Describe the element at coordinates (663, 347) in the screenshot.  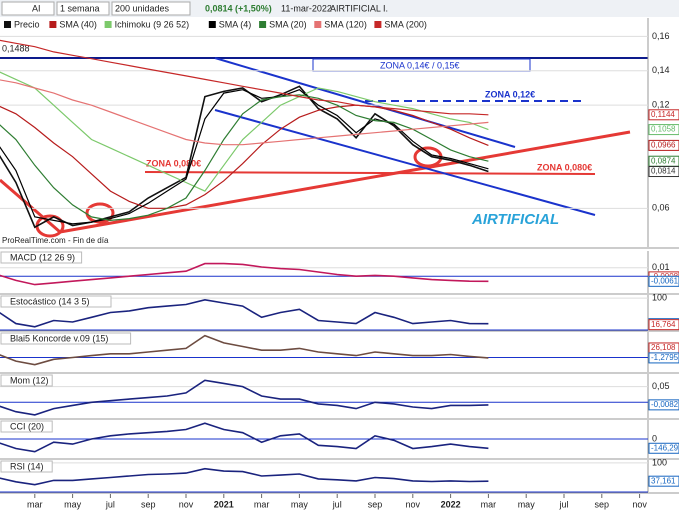
I see `price-label: 26,108` at that location.